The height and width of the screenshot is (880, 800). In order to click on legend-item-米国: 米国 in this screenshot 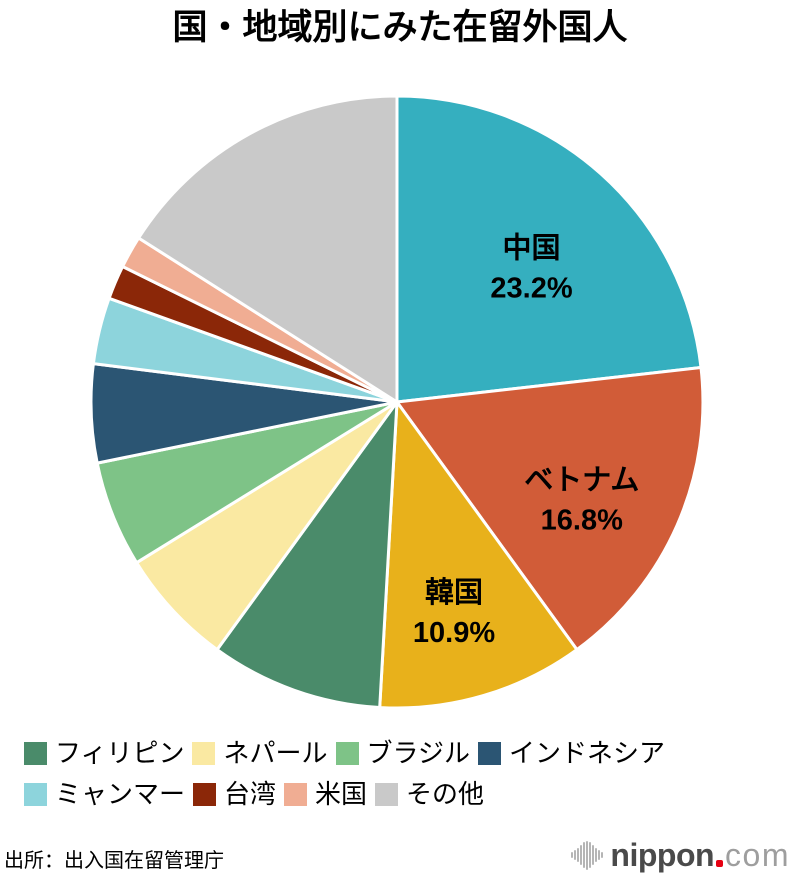, I will do `click(325, 794)`.